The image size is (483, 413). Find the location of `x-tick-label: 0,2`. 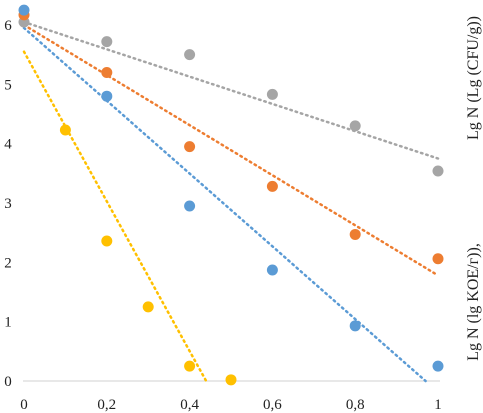

x-tick-label: 0,2 is located at coordinates (106, 405).